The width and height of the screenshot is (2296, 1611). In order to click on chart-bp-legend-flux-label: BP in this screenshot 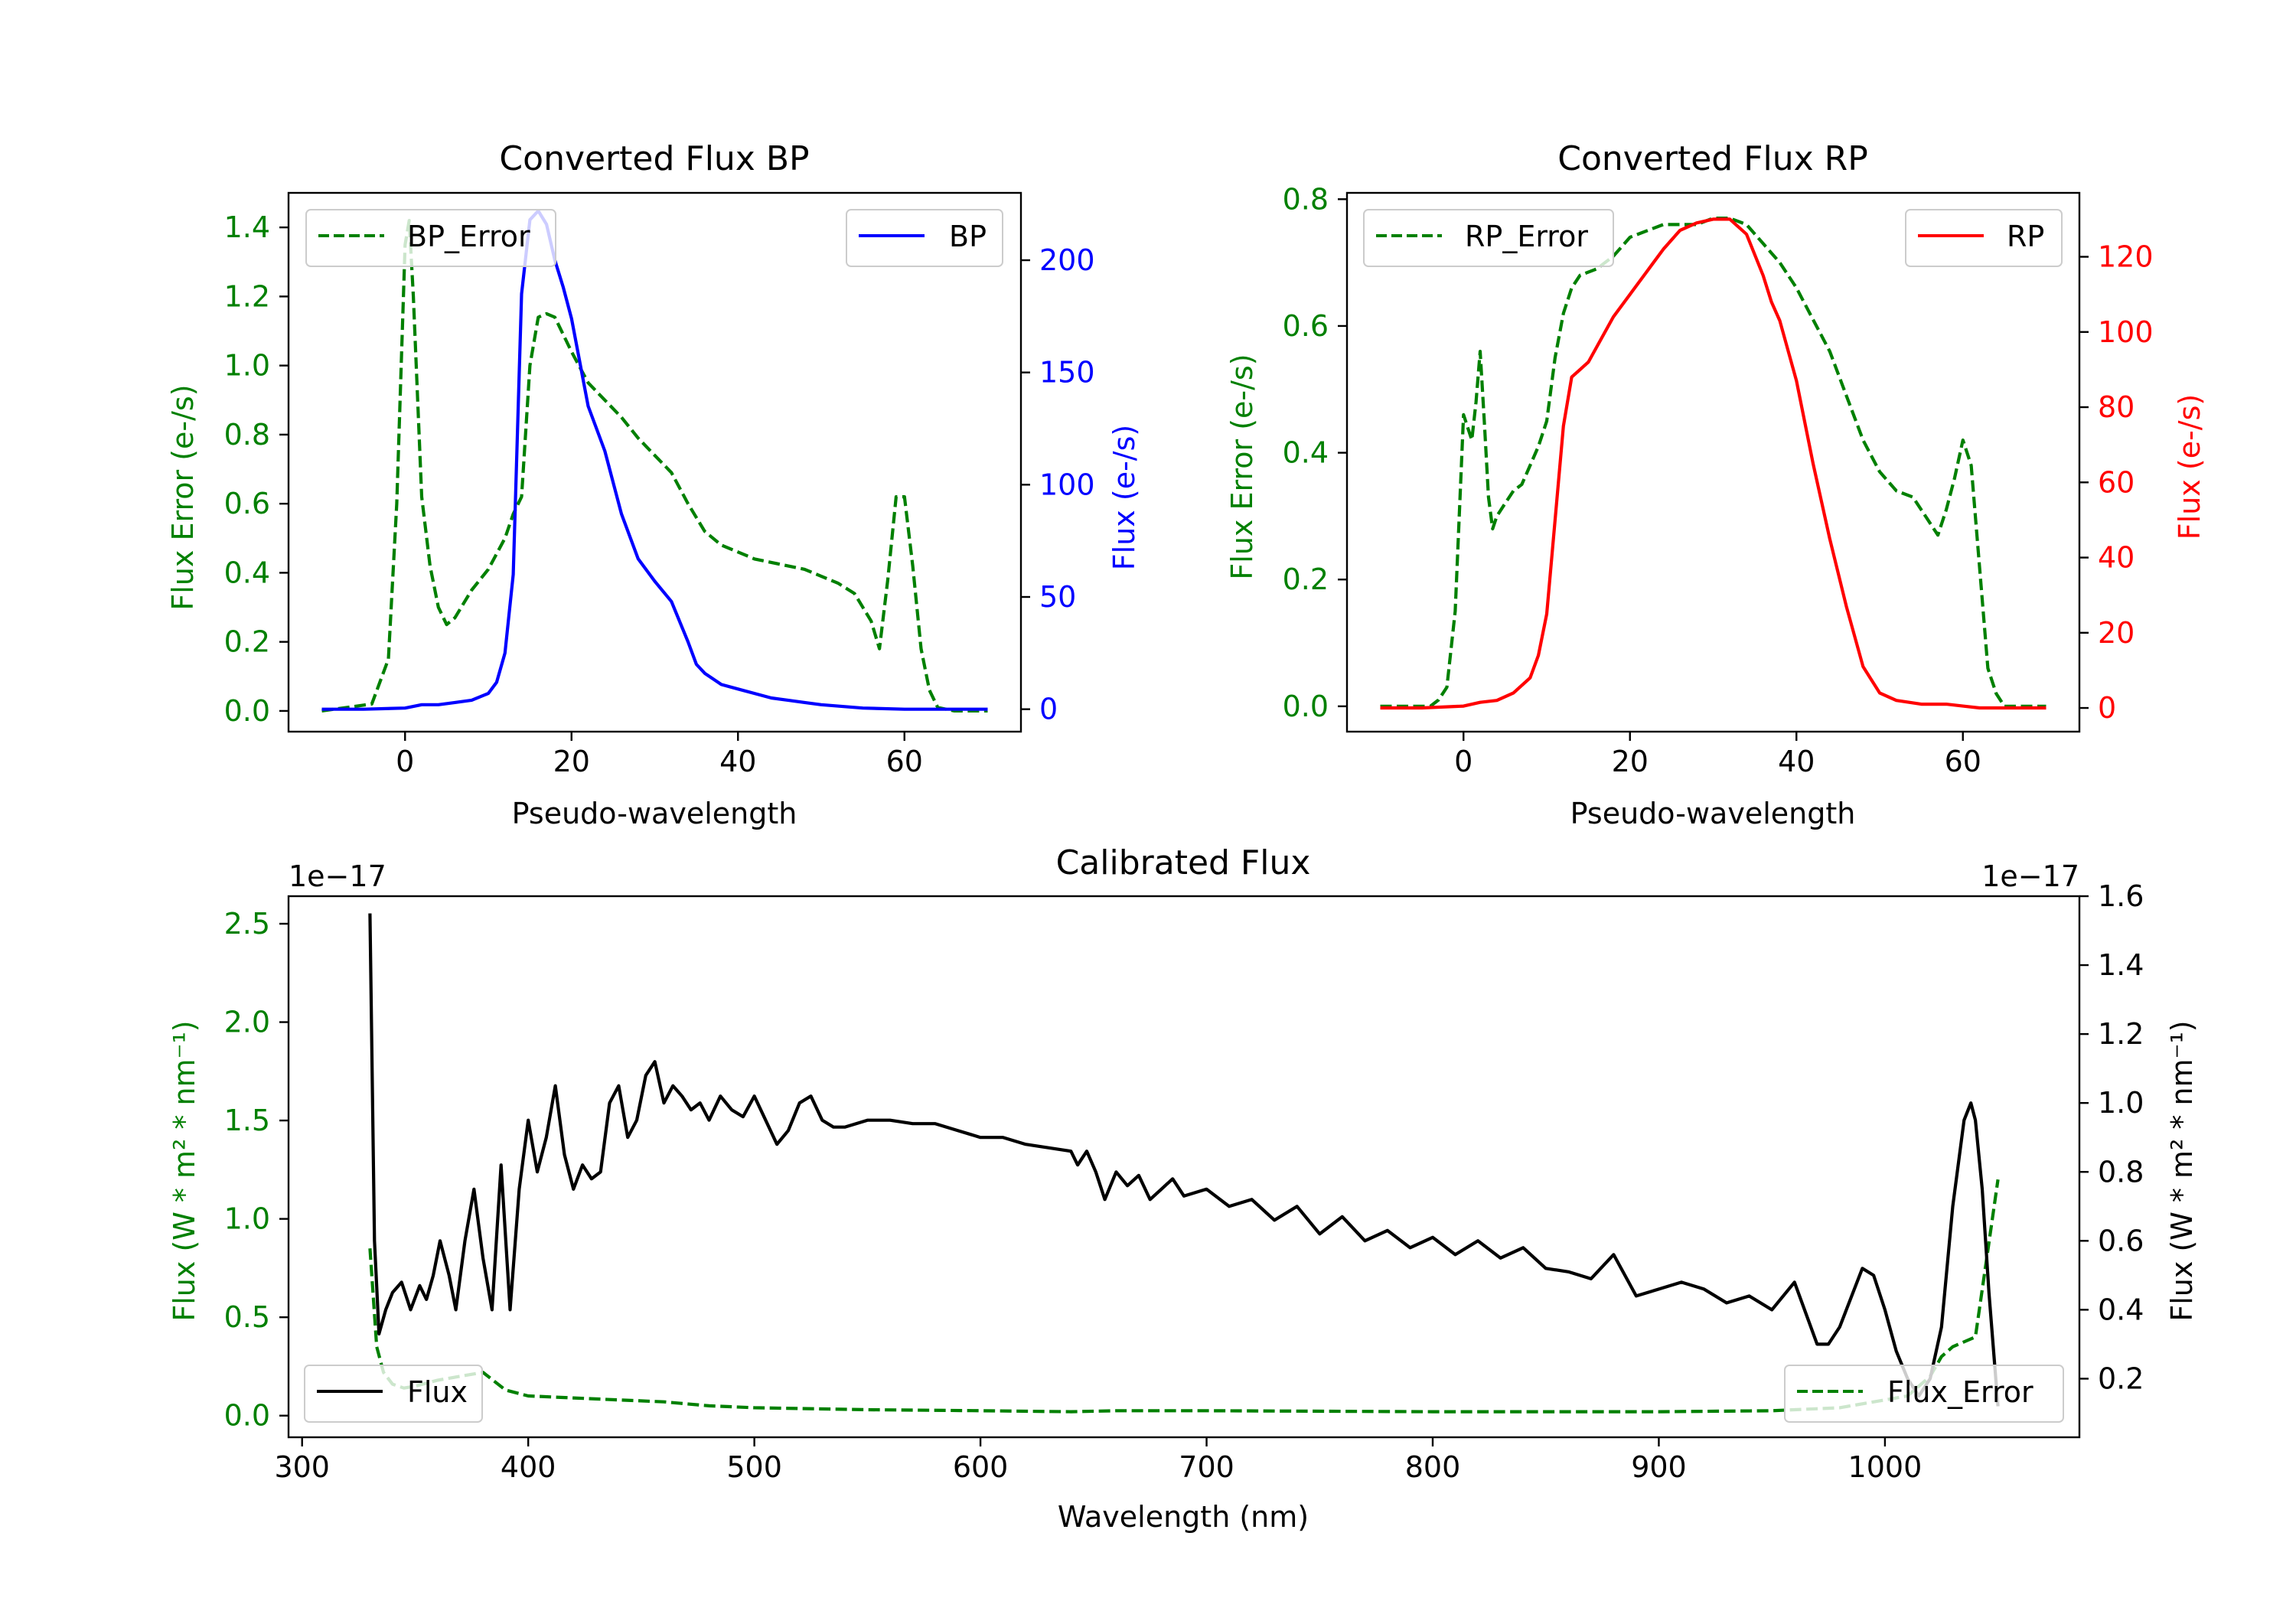, I will do `click(968, 236)`.